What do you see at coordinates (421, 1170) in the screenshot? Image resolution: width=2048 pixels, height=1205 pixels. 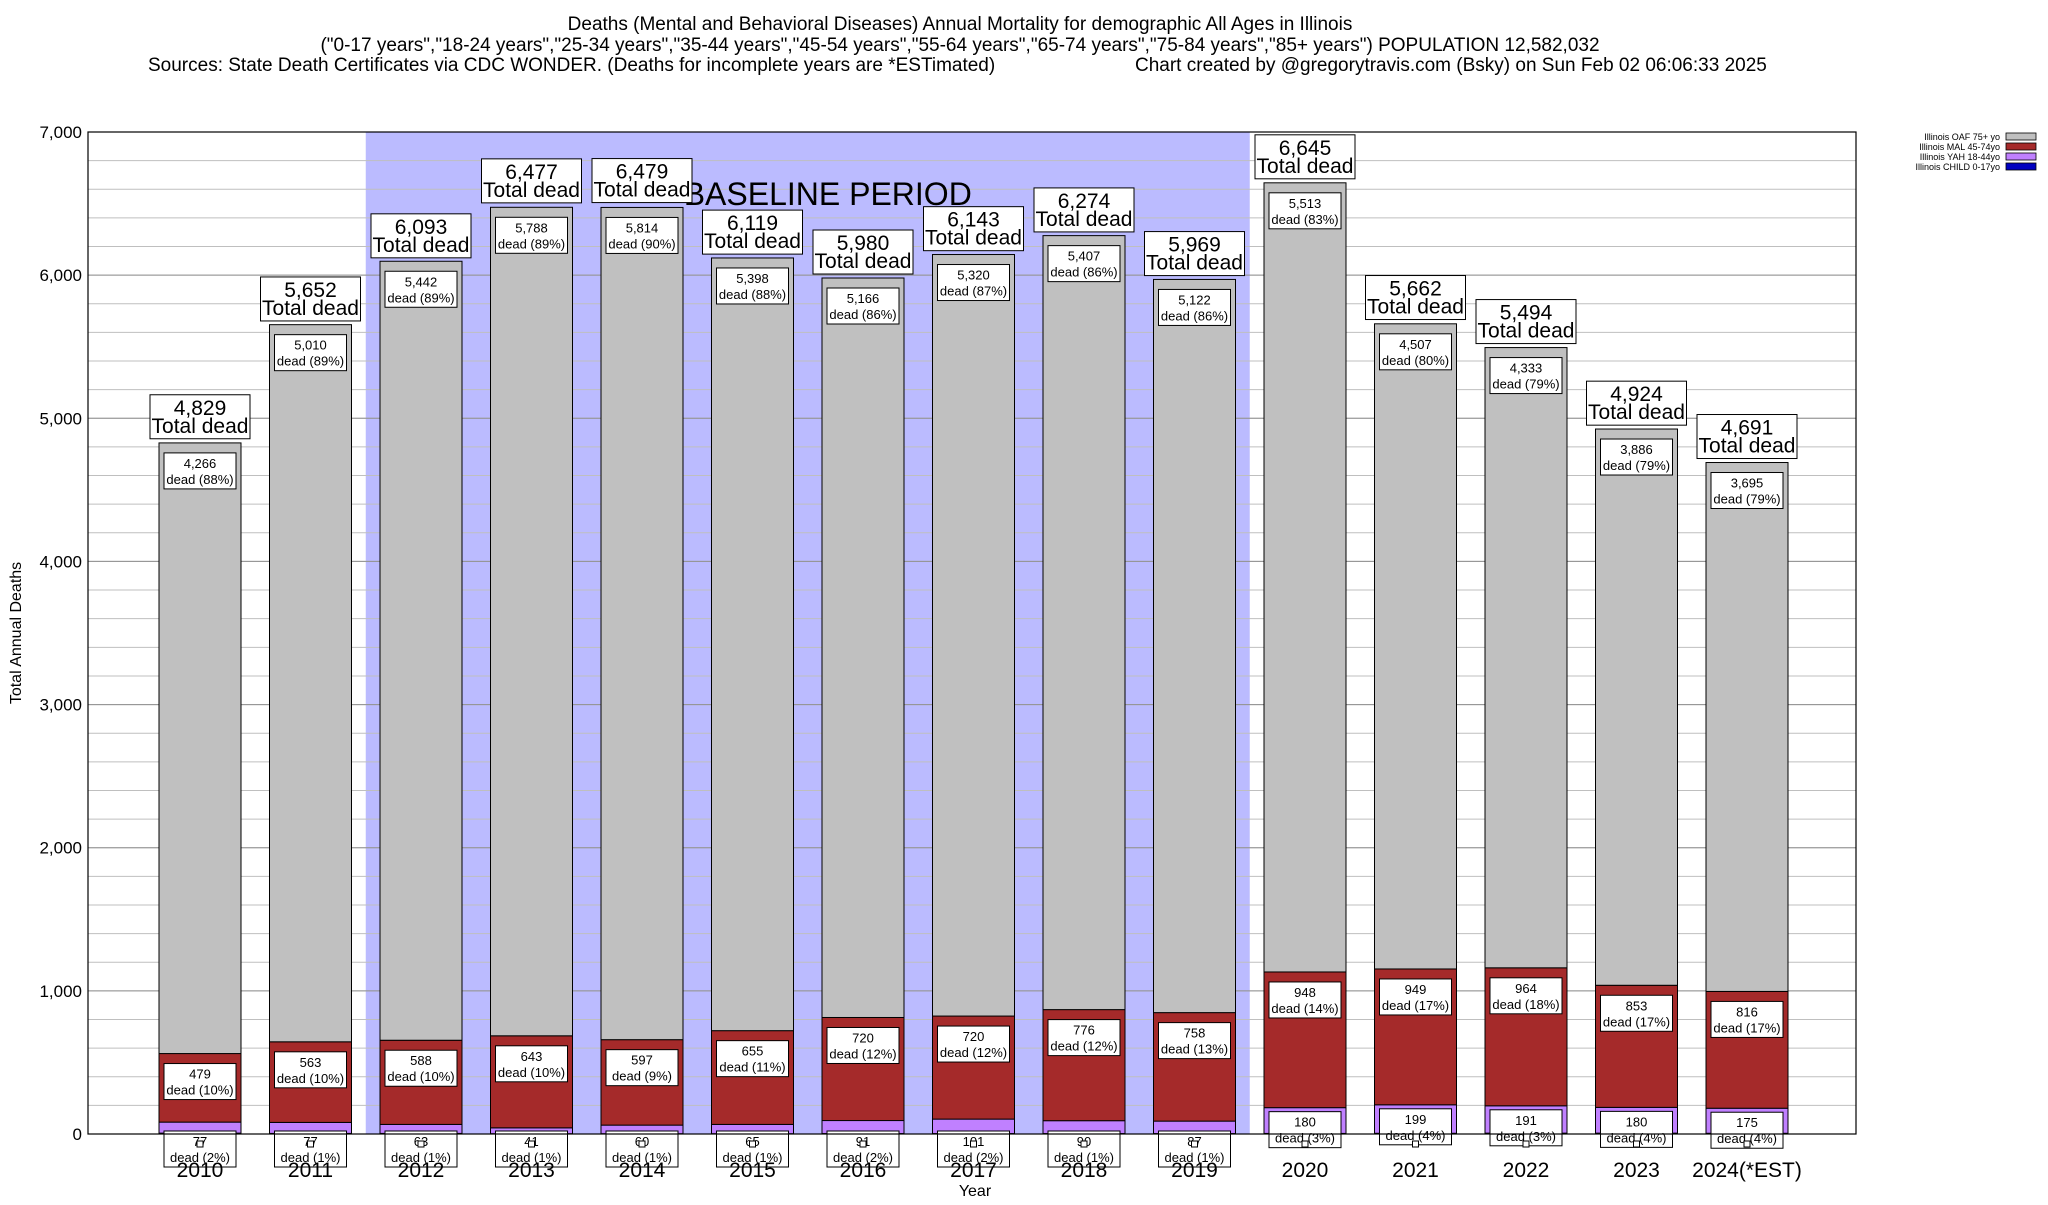 I see `x-tick-label: 2012` at bounding box center [421, 1170].